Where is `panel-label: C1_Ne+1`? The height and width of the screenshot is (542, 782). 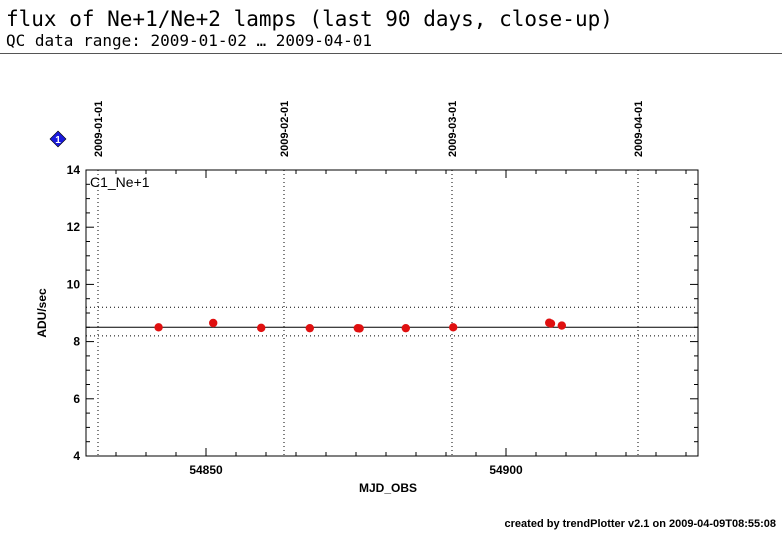
panel-label: C1_Ne+1 is located at coordinates (120, 182).